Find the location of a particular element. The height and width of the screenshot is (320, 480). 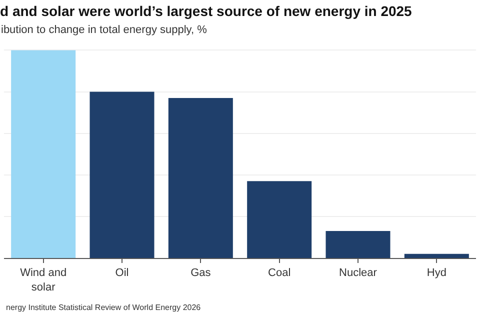

x-tick-label: Nuclear is located at coordinates (358, 273).